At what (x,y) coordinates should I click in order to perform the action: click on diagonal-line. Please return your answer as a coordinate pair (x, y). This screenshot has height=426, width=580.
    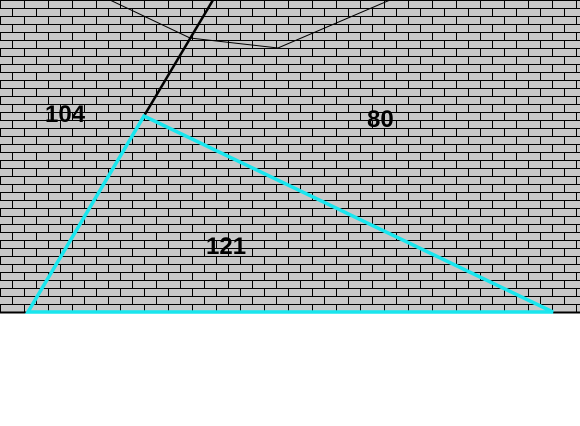
    Looking at the image, I should click on (178, 58).